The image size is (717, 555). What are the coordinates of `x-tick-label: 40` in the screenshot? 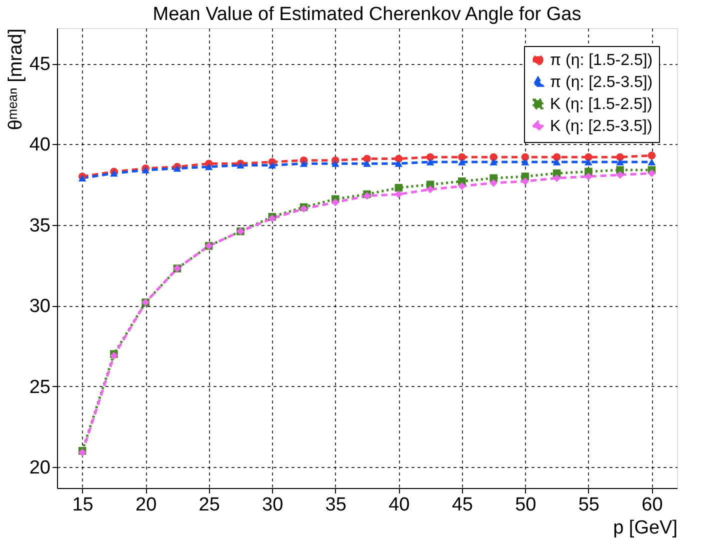 It's located at (399, 505).